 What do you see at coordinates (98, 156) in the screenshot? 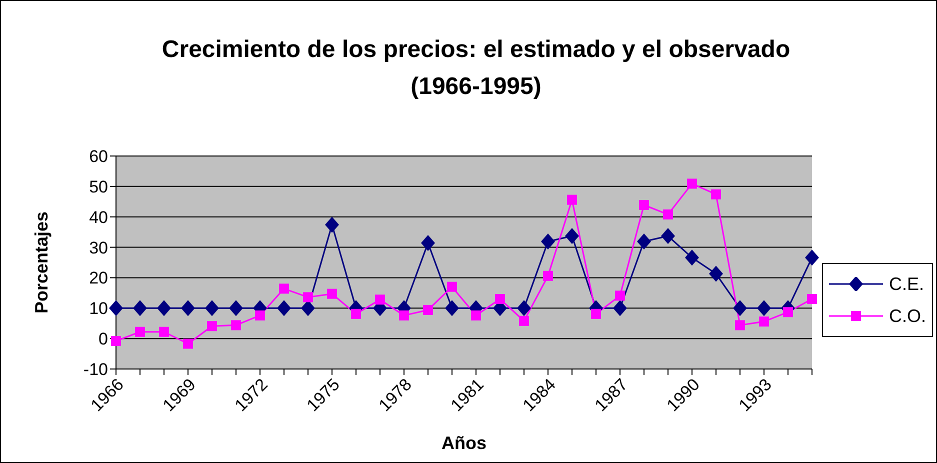
I see `y-tick-label: 60` at bounding box center [98, 156].